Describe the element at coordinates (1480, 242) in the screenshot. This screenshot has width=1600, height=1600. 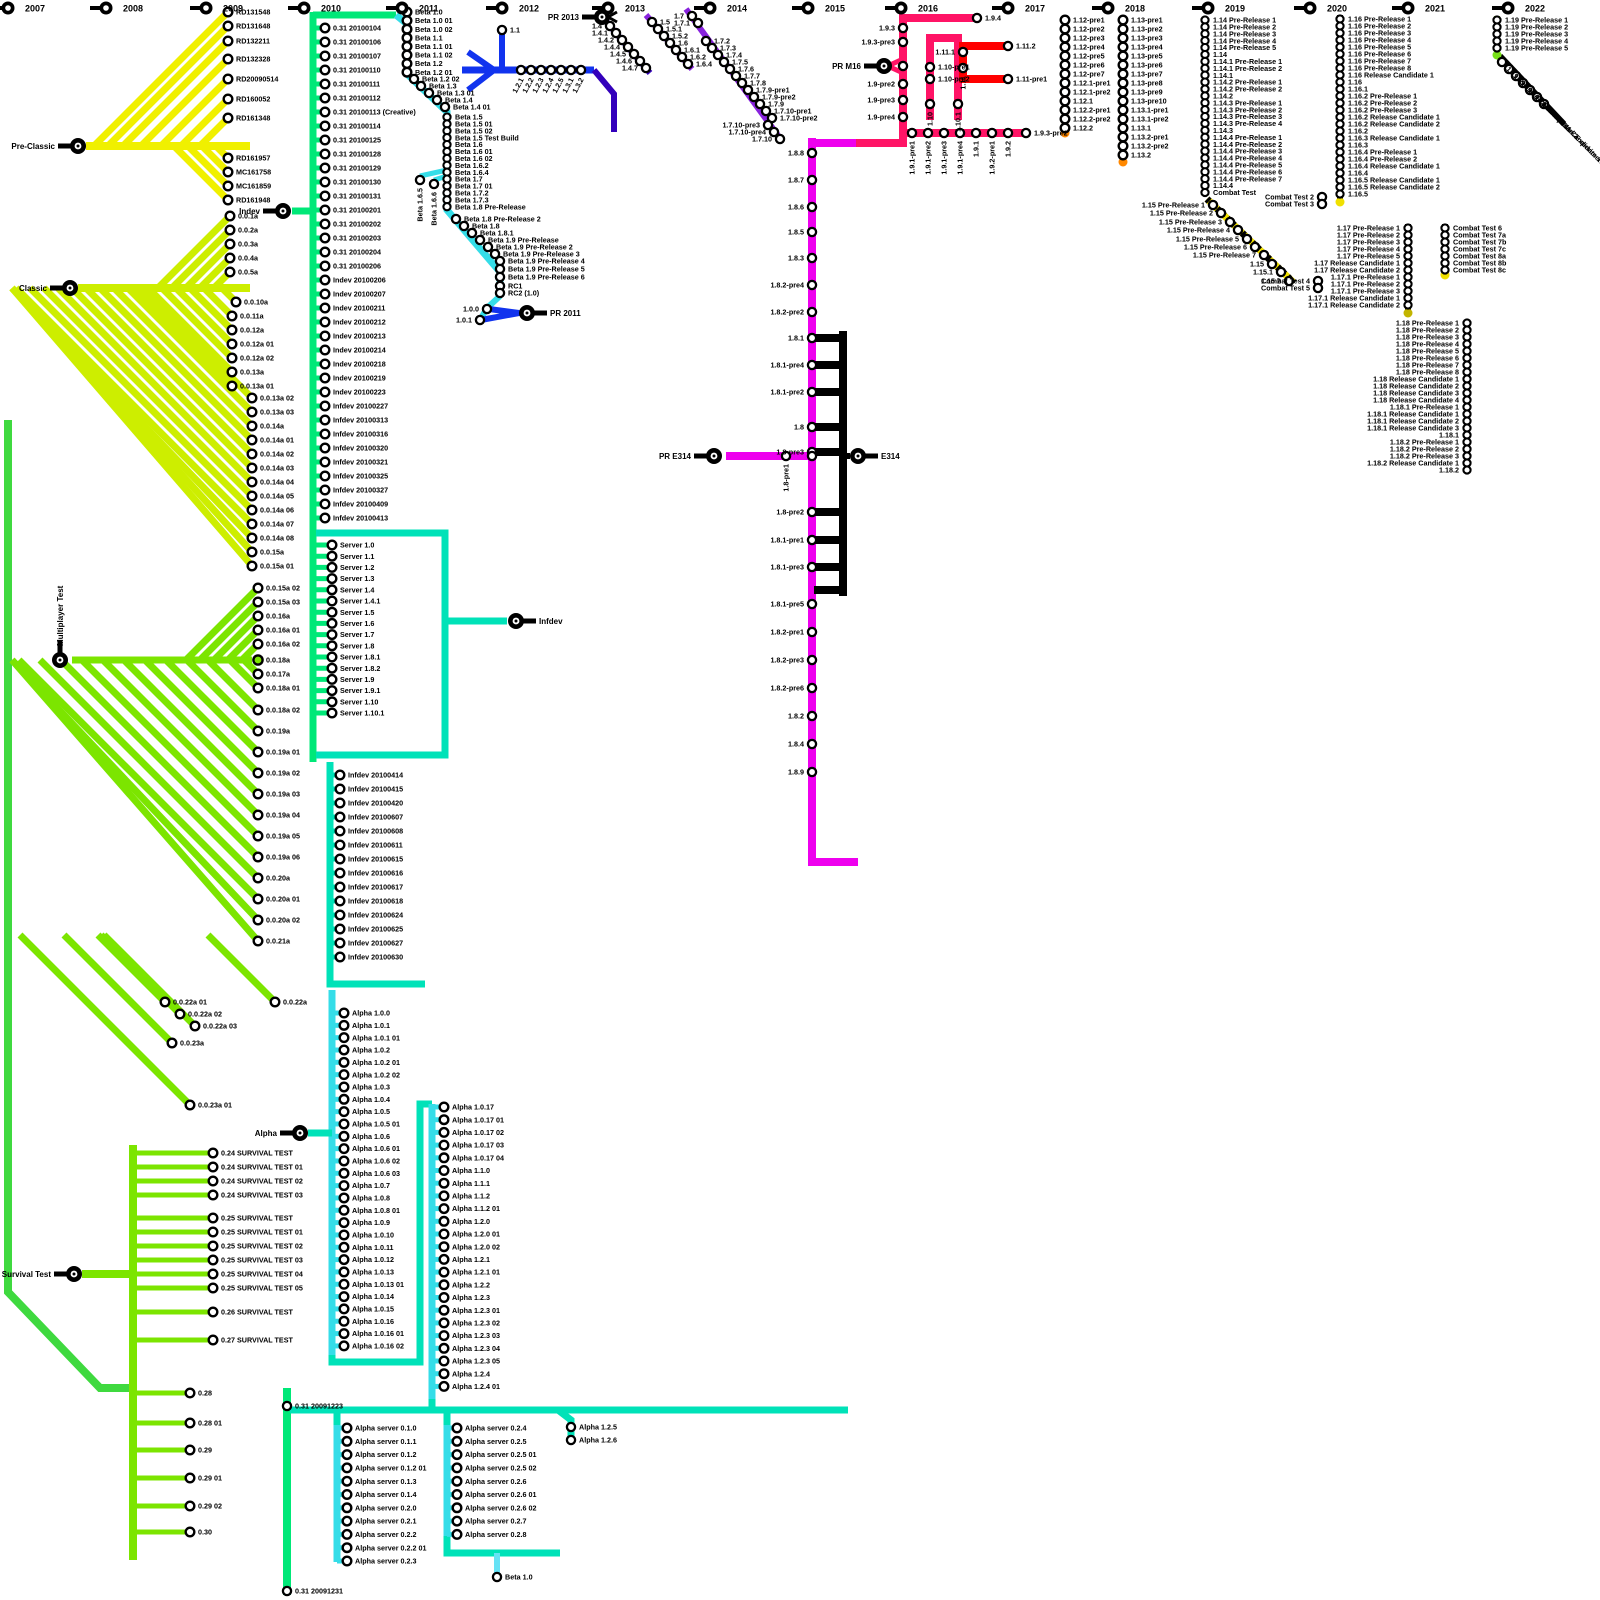
I see `version-label: Combat Test 7b` at that location.